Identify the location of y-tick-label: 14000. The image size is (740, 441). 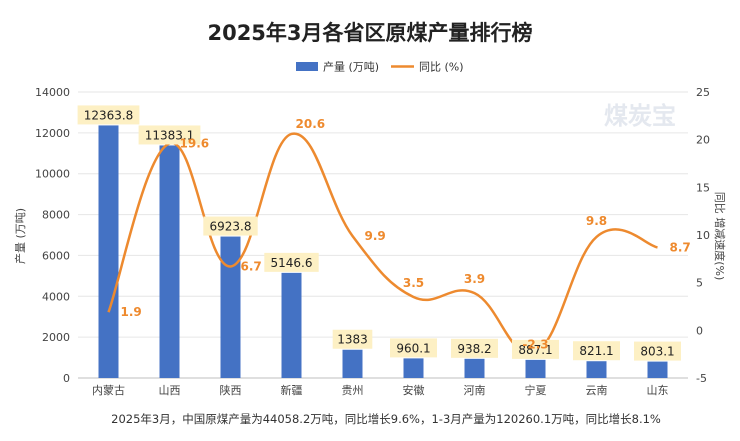
(52, 92).